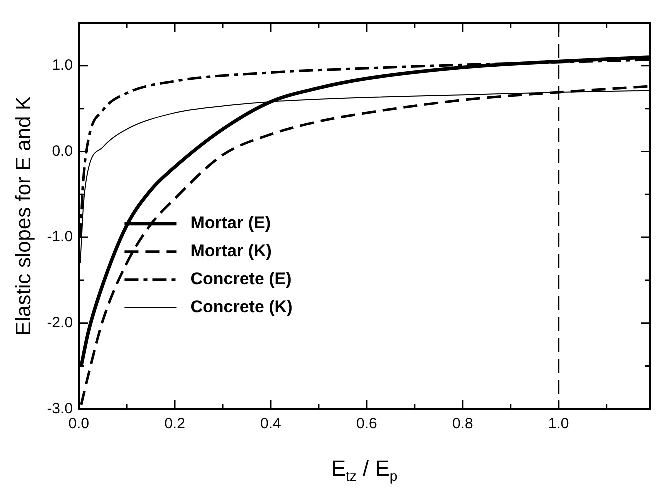 This screenshot has width=664, height=495. Describe the element at coordinates (271, 423) in the screenshot. I see `x-tick-label: 0.4` at that location.